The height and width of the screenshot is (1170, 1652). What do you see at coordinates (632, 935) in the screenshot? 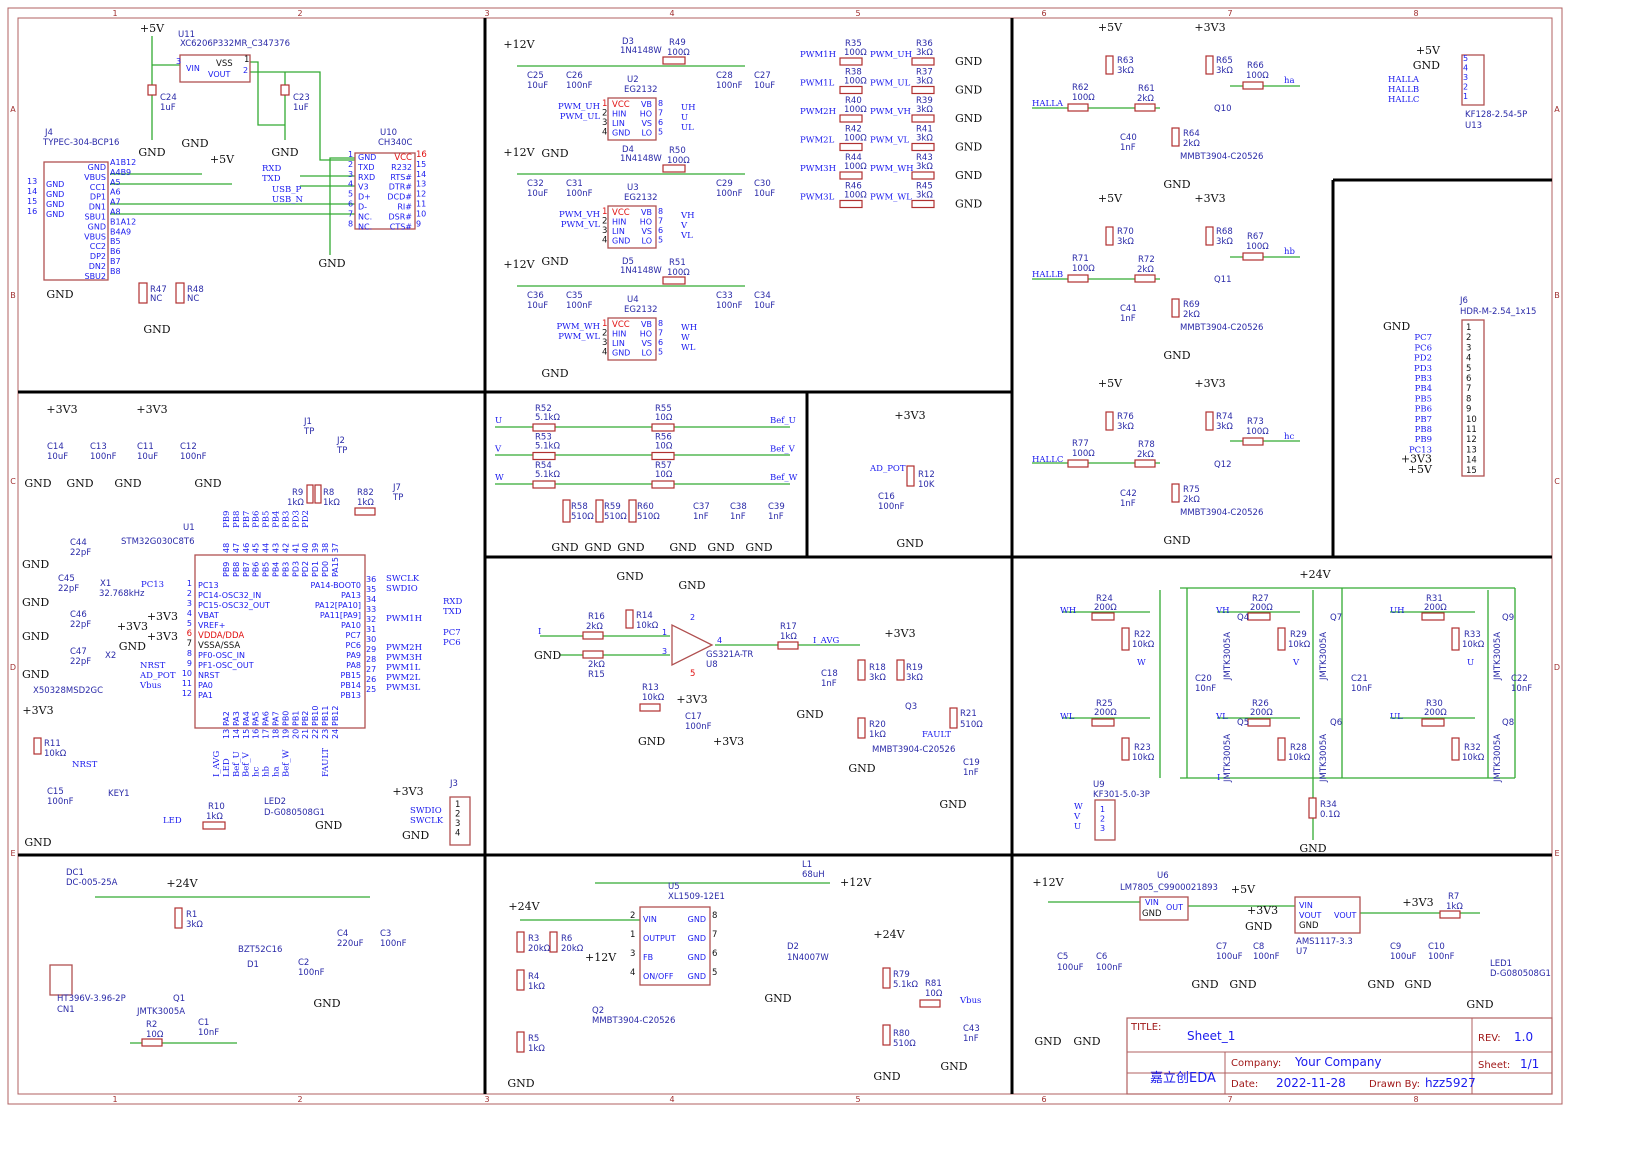
I see `buck-left-nums-1-label: 1` at bounding box center [632, 935].